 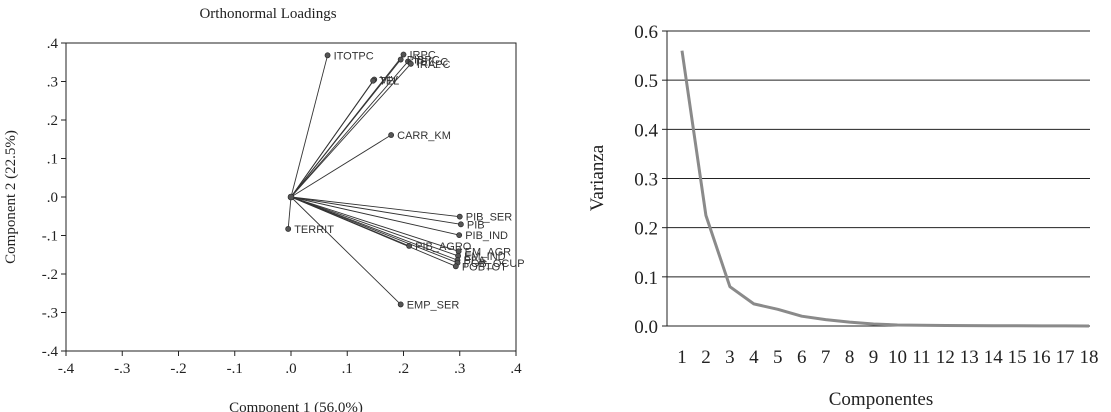 What do you see at coordinates (400, 59) in the screenshot?
I see `loading-point-pibpc` at bounding box center [400, 59].